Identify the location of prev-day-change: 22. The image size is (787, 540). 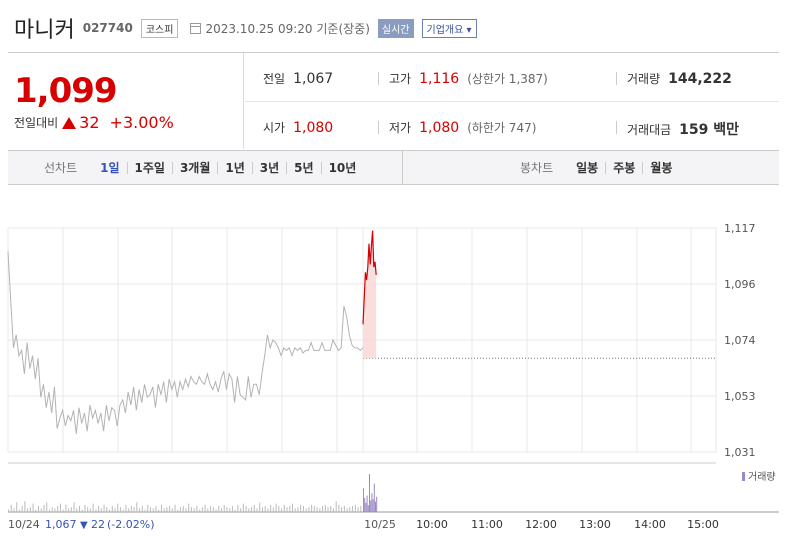
(98, 524).